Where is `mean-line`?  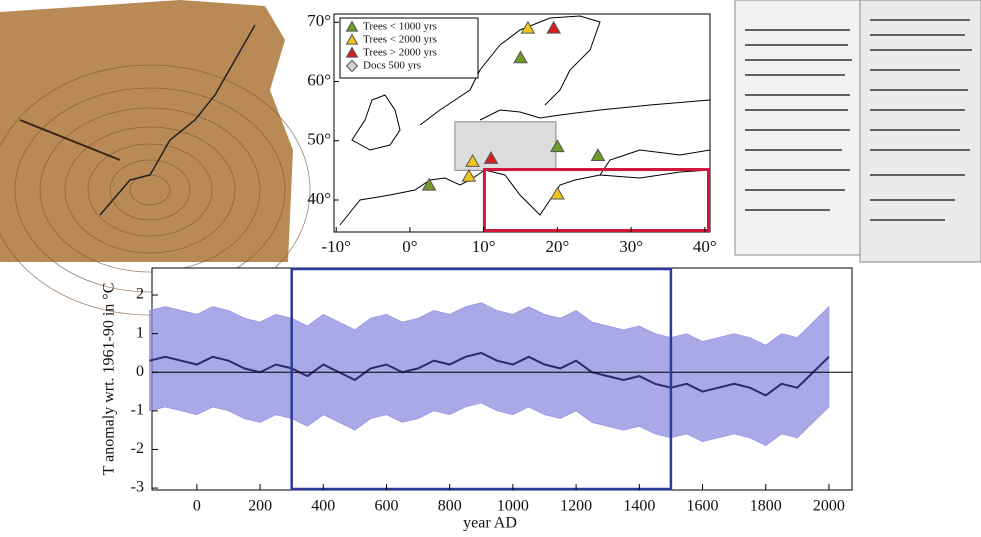
mean-line is located at coordinates (489, 374).